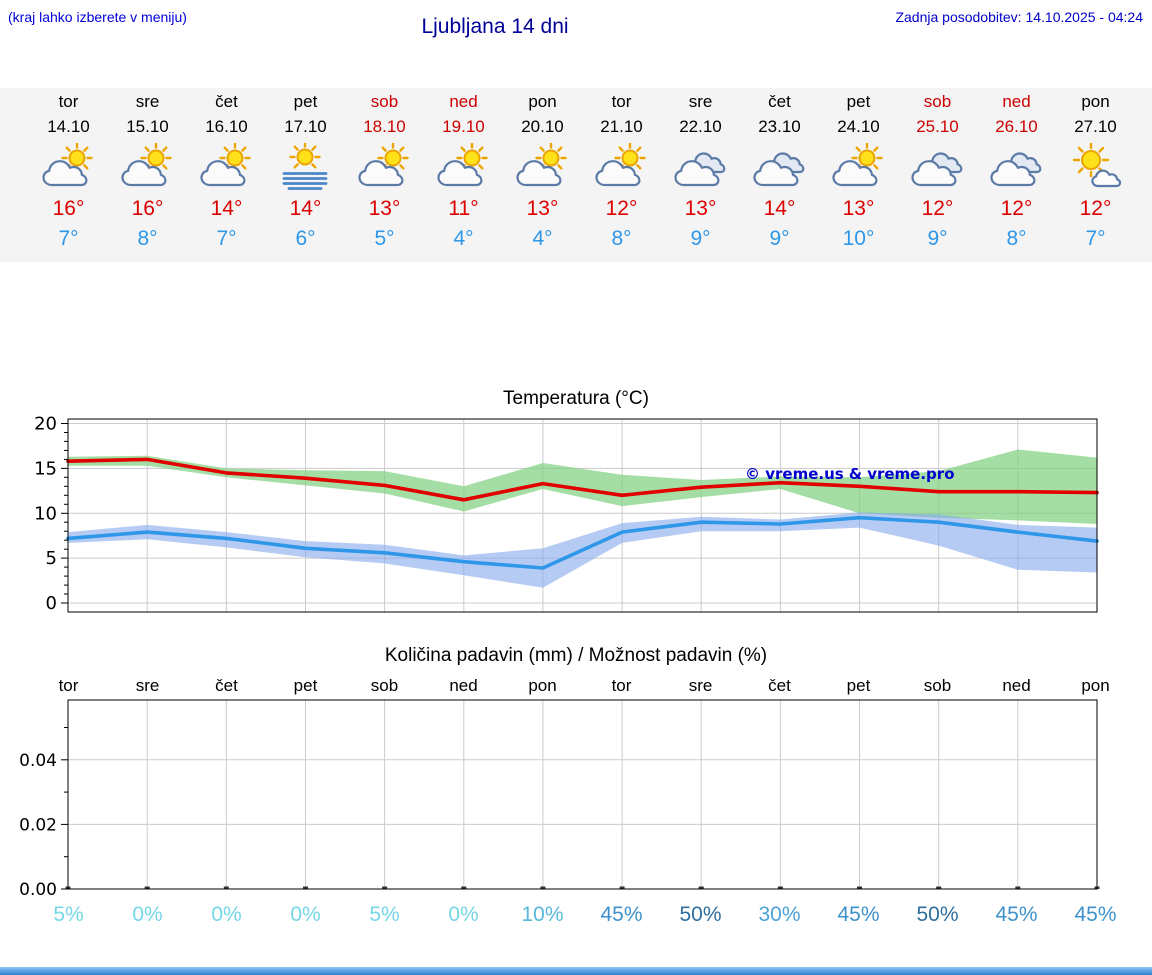  What do you see at coordinates (305, 238) in the screenshot?
I see `day-low-temp: 6°` at bounding box center [305, 238].